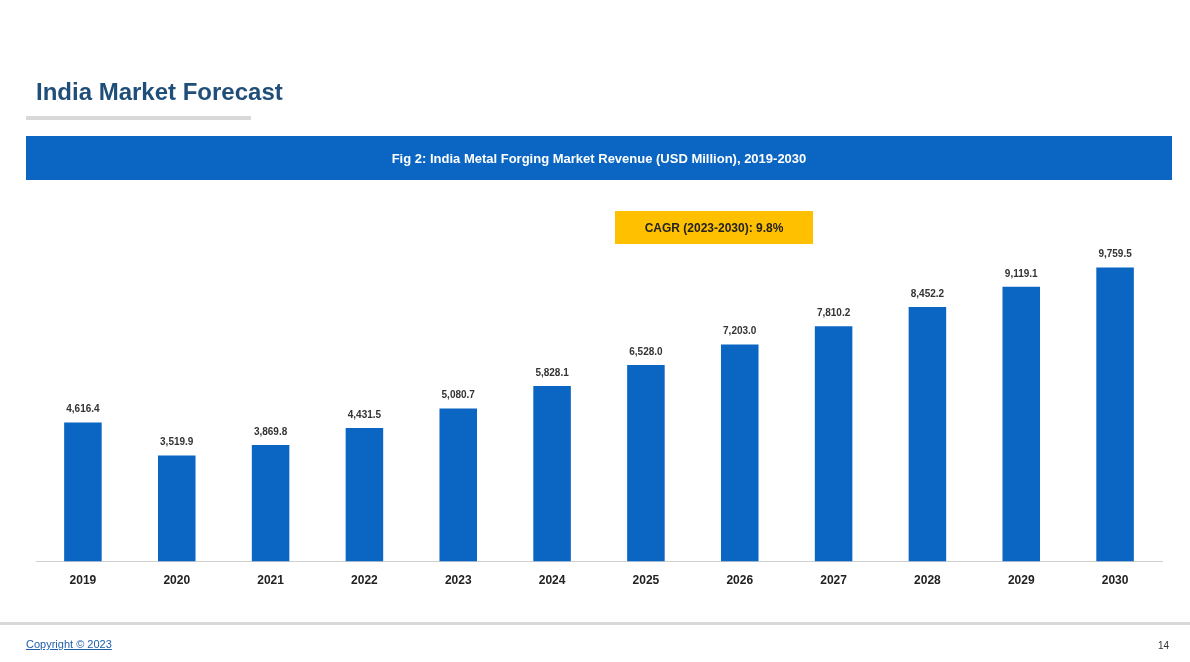 The width and height of the screenshot is (1190, 662). What do you see at coordinates (834, 580) in the screenshot?
I see `x-tick-label: 2027` at bounding box center [834, 580].